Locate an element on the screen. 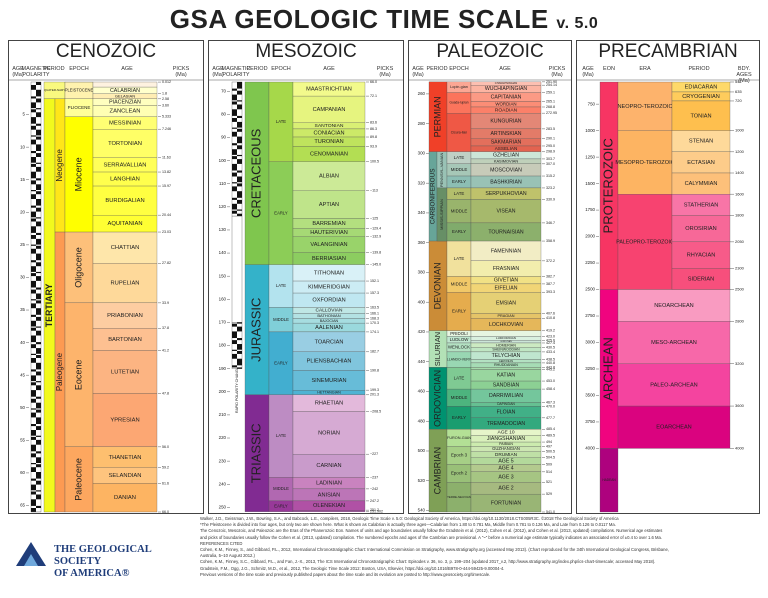  period-band-label: RHYACIAN is located at coordinates (701, 256).